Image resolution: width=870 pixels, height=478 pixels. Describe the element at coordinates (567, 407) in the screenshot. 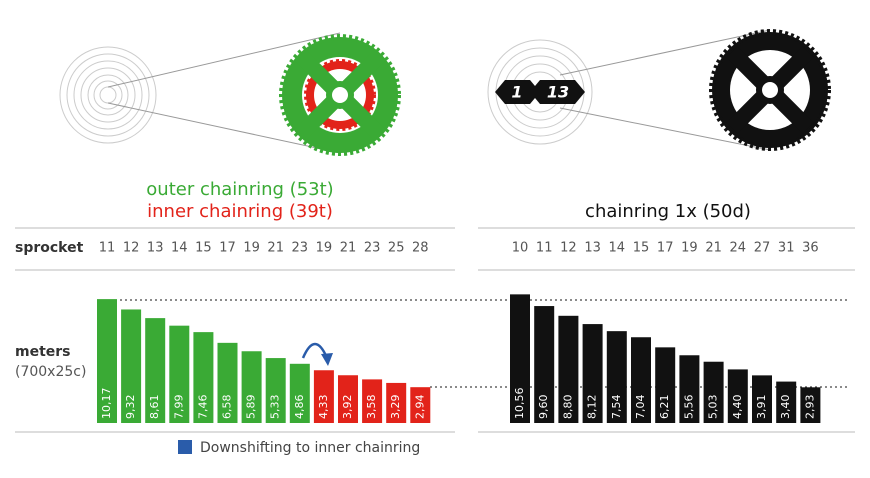

I see `value-label: 8,80` at that location.